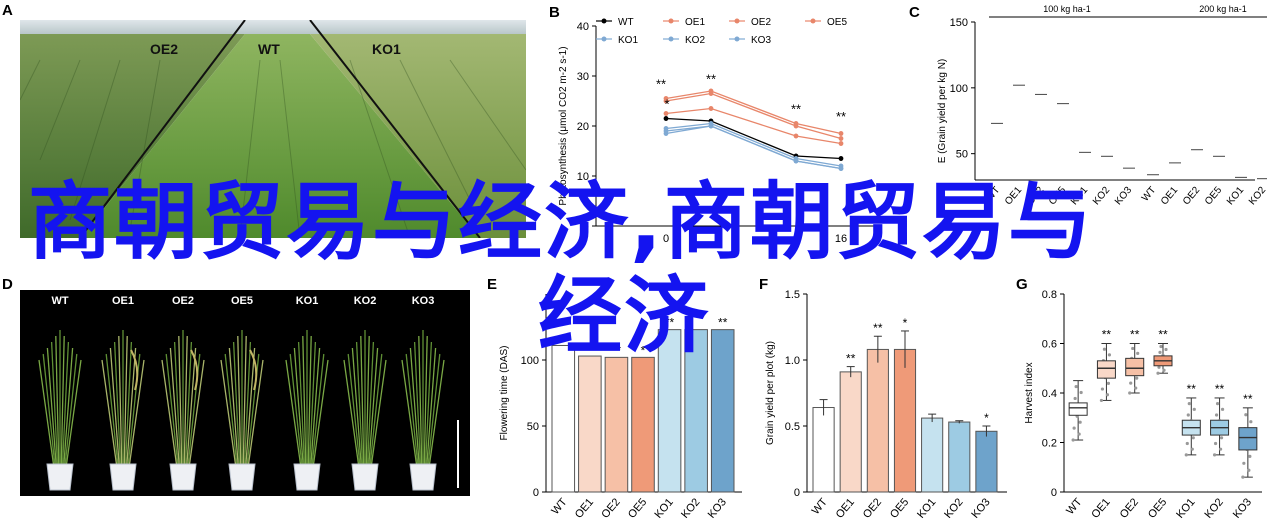 The image size is (1269, 527). I want to click on y-tick-label: 0.5, so click(792, 427).